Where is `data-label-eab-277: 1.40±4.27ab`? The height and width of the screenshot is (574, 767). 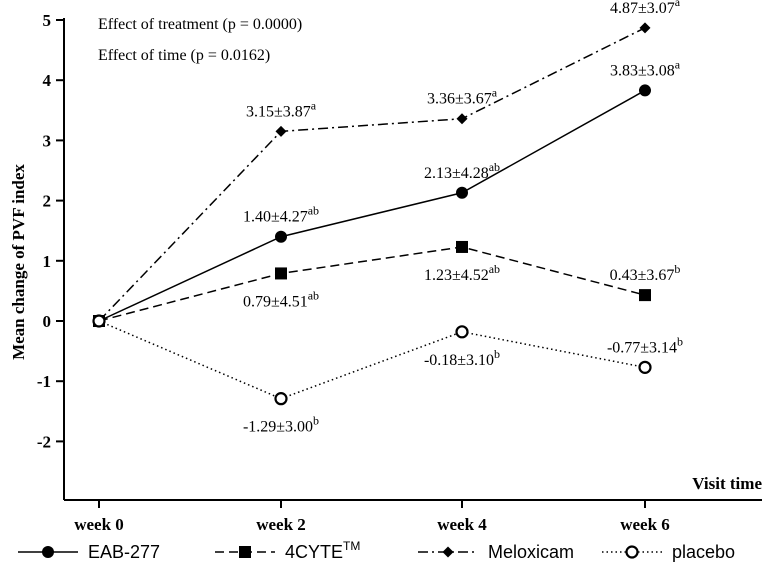
data-label-eab-277: 1.40±4.27ab is located at coordinates (281, 215).